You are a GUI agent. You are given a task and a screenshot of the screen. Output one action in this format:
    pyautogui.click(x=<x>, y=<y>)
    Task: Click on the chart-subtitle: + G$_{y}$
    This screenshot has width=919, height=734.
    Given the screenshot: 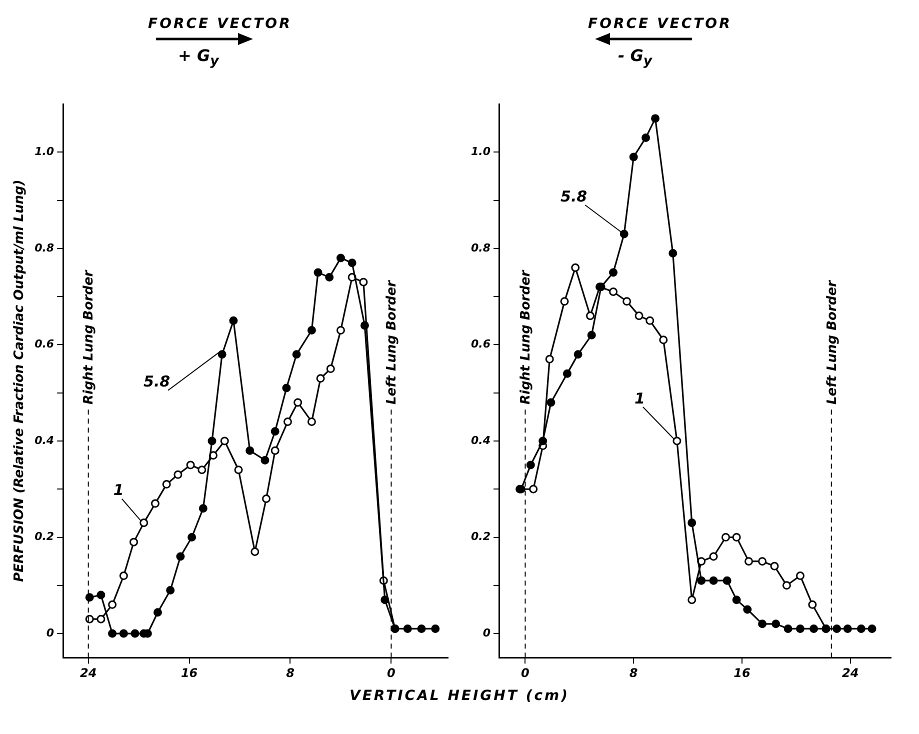 What is the action you would take?
    pyautogui.click(x=199, y=58)
    